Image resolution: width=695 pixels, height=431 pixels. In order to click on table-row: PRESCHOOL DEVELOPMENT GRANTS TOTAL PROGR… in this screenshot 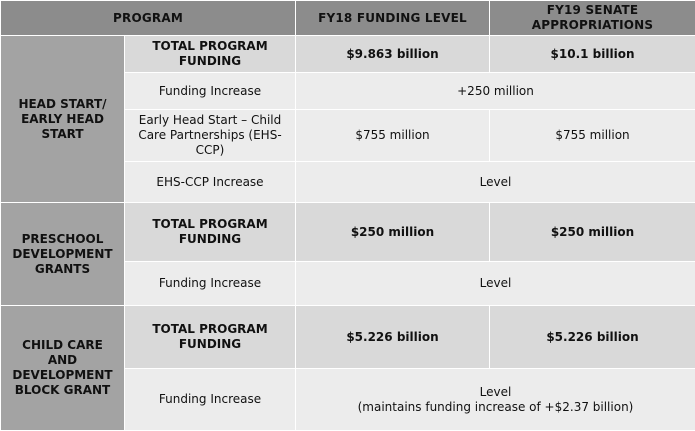, I will do `click(348, 232)`.